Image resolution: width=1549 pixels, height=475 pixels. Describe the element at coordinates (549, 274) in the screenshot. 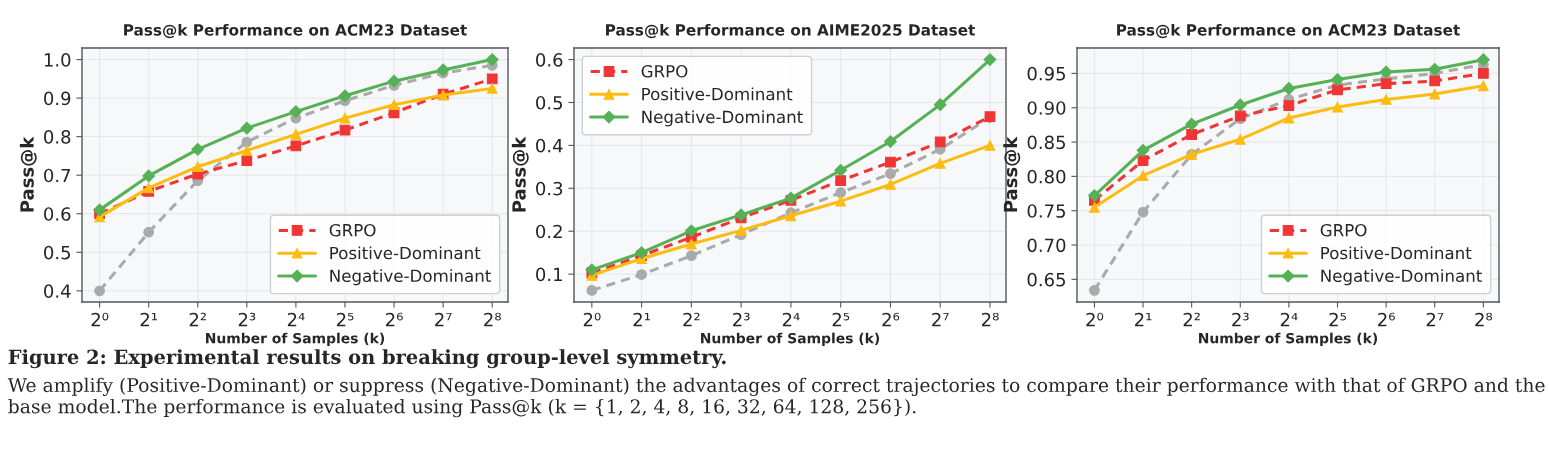

I see `y-tick-label: 0.1` at that location.